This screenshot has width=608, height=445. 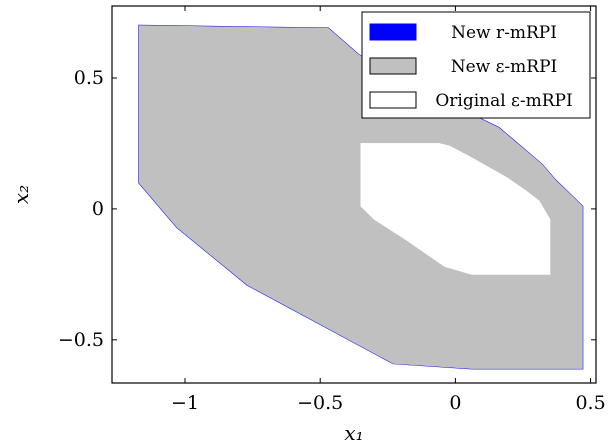 What do you see at coordinates (590, 403) in the screenshot?
I see `x-tick-label: 0.5` at bounding box center [590, 403].